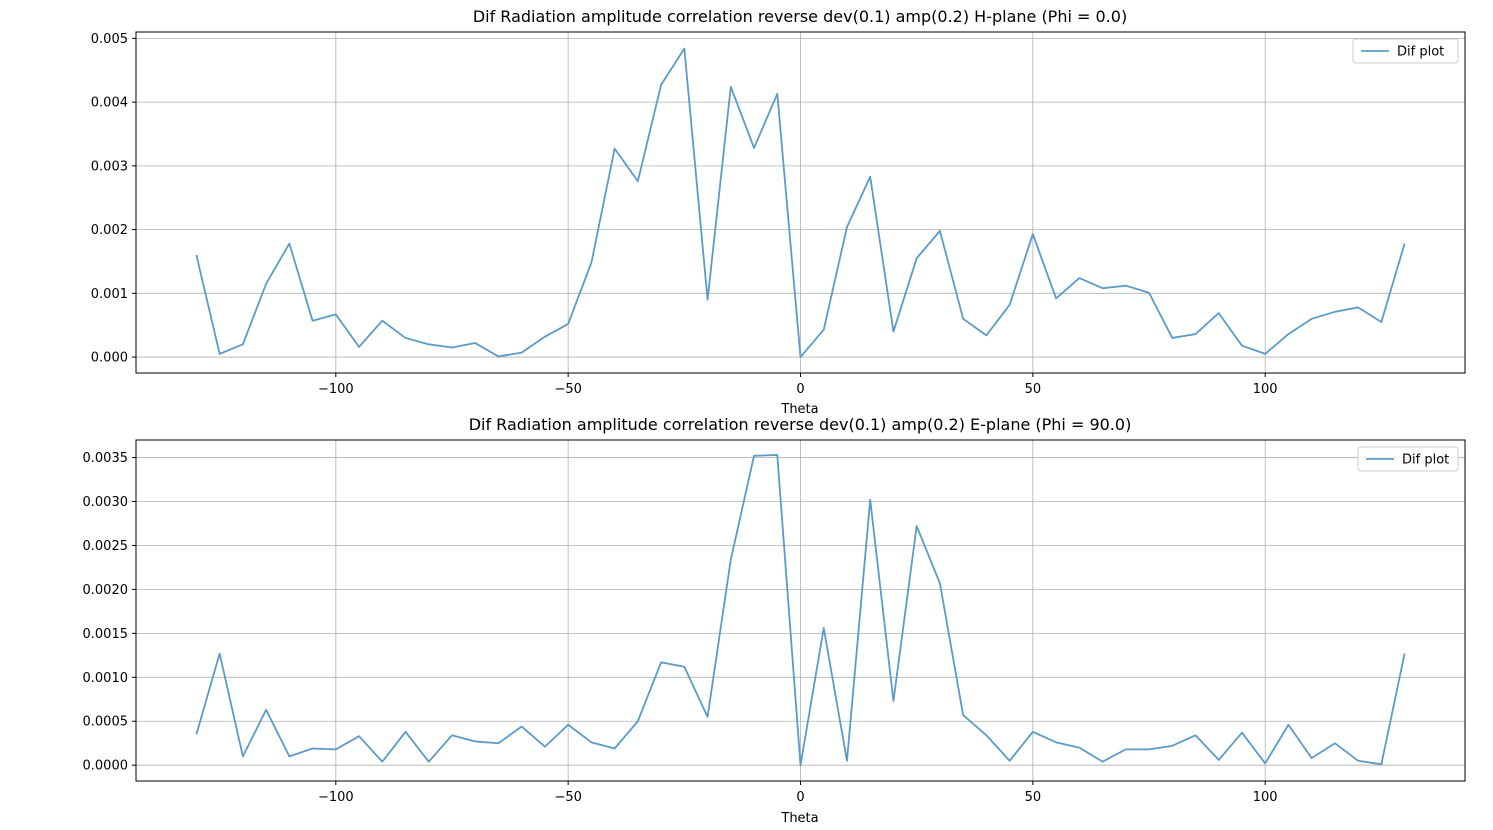  I want to click on y-tick-label: 0.0030, so click(106, 502).